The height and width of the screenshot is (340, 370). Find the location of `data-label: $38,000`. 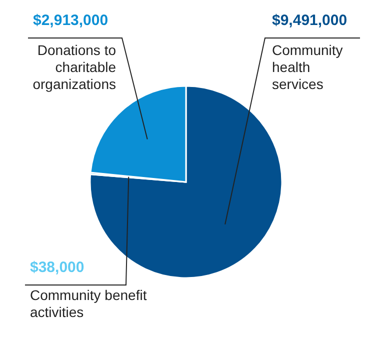

data-label: $38,000 is located at coordinates (57, 267).